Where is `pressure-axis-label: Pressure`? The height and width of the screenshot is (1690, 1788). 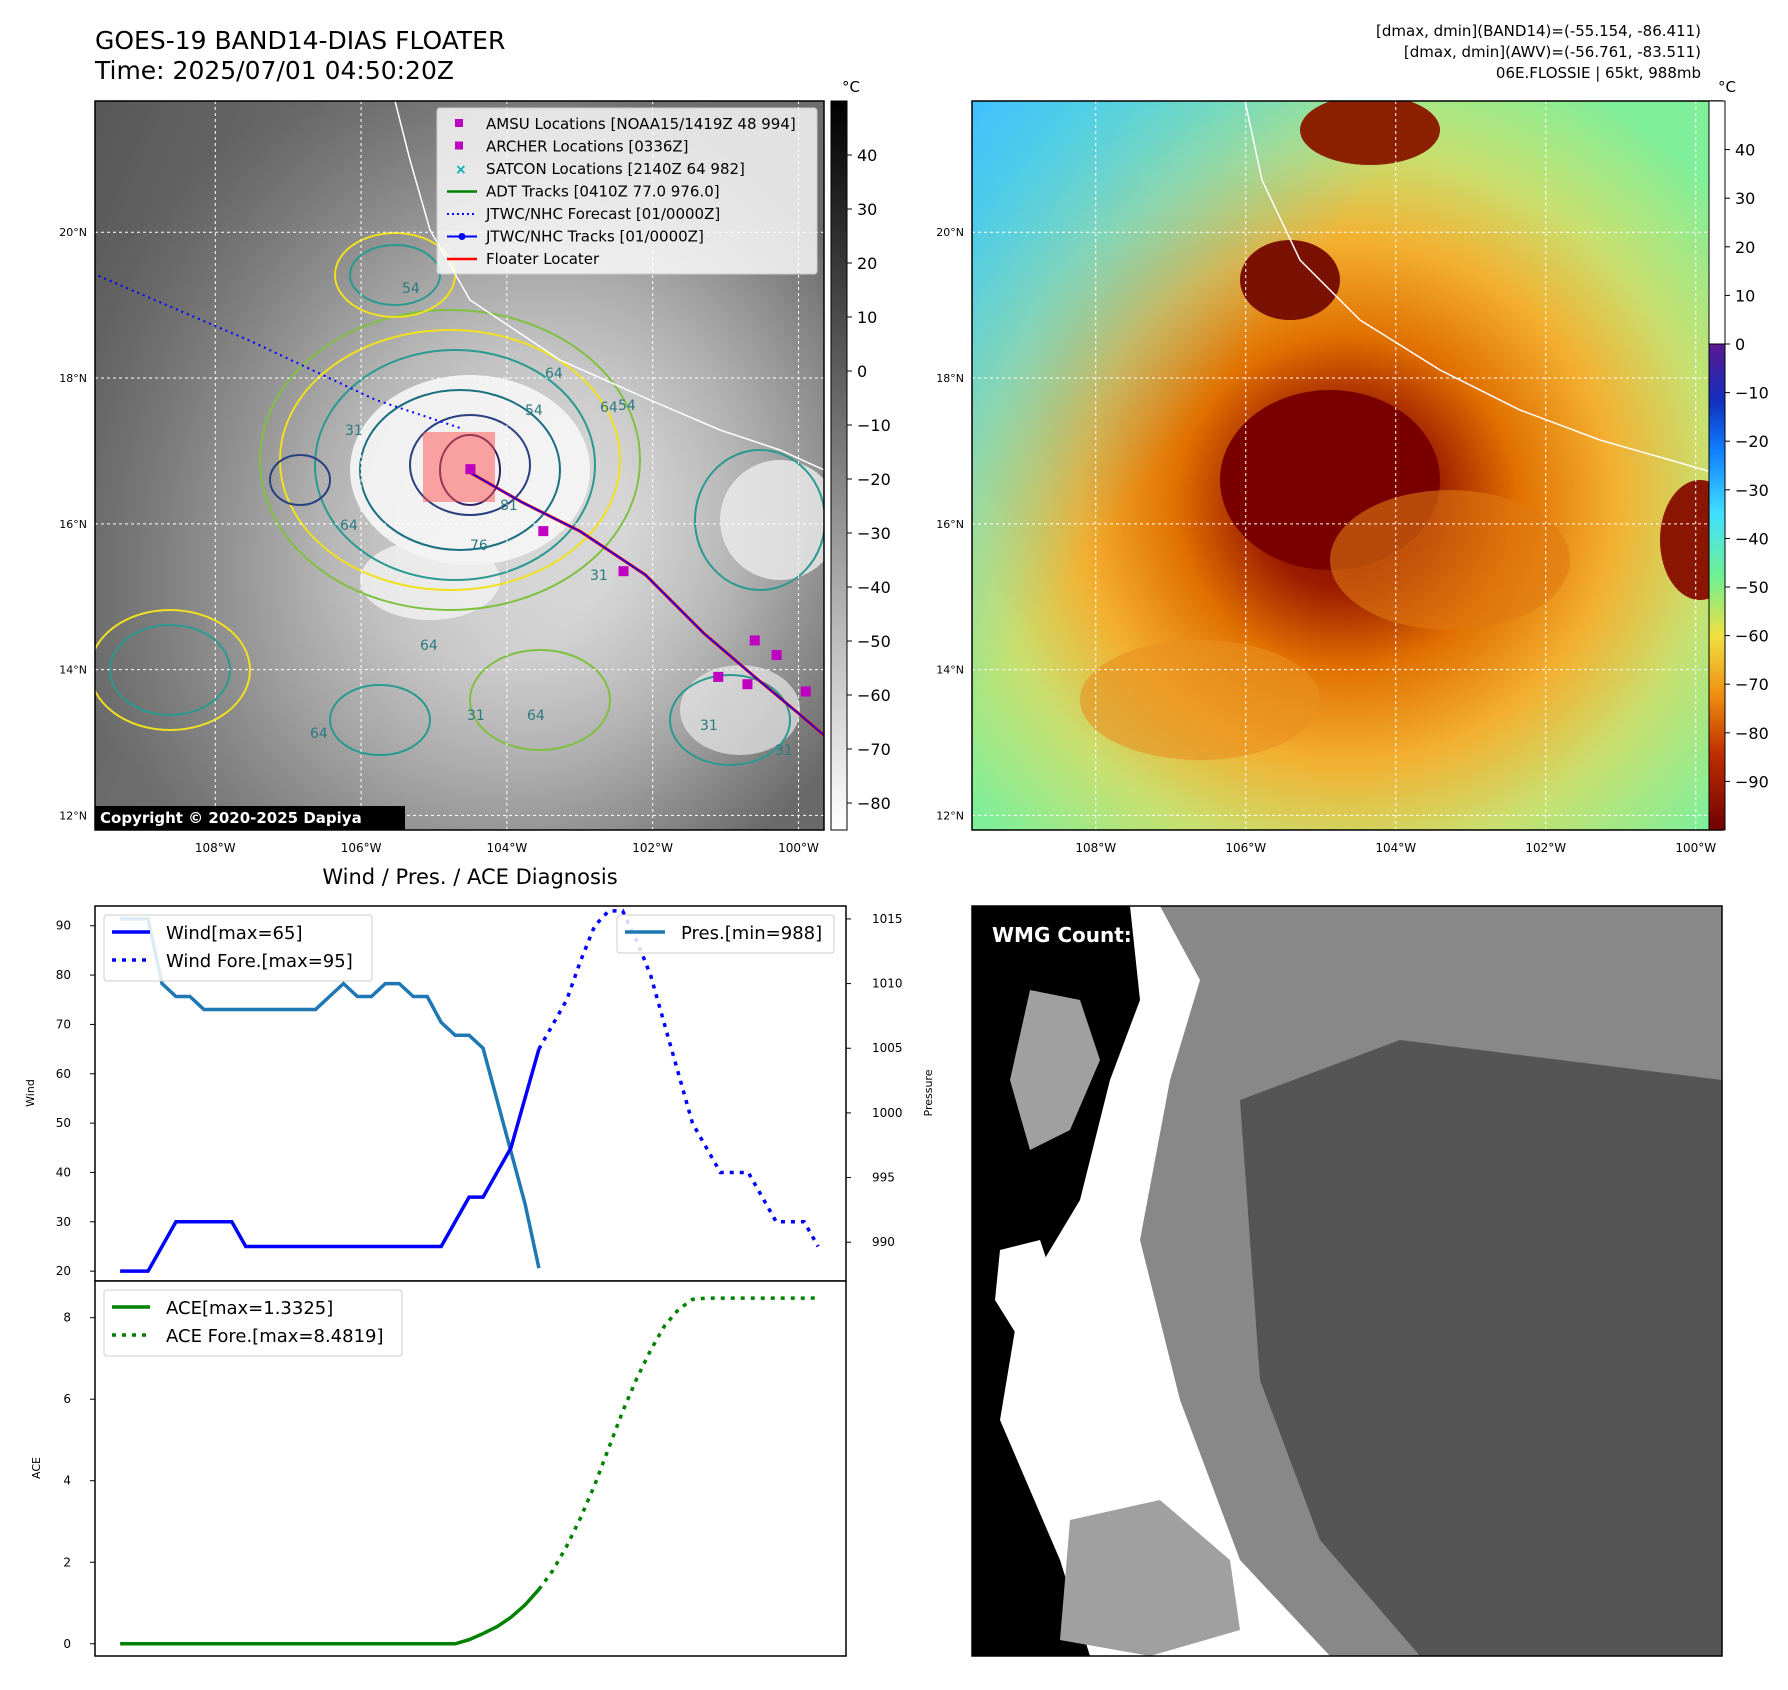
pressure-axis-label: Pressure is located at coordinates (928, 1092).